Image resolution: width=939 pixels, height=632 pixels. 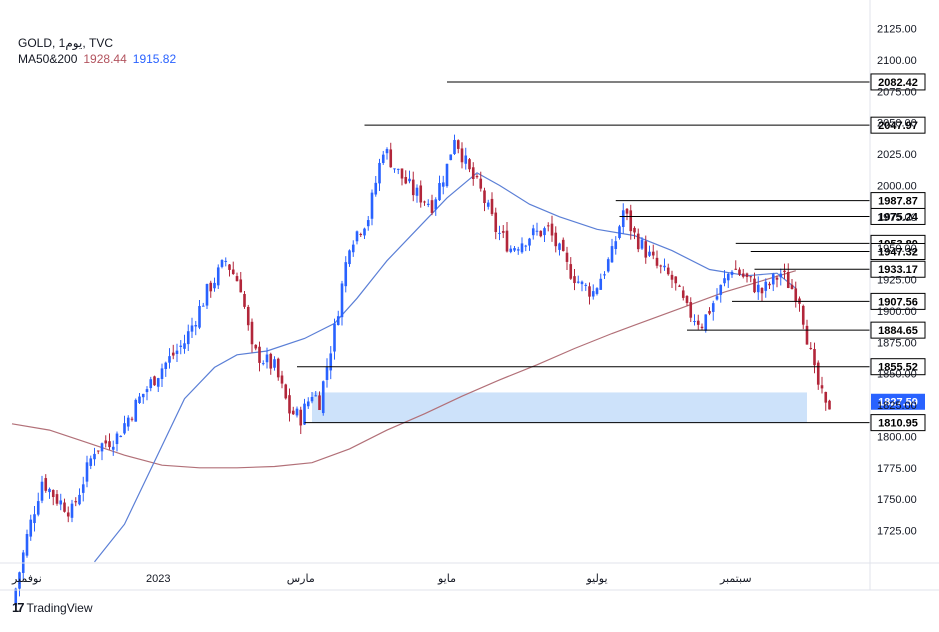 What do you see at coordinates (48, 59) in the screenshot?
I see `ma-label: MA50&200` at bounding box center [48, 59].